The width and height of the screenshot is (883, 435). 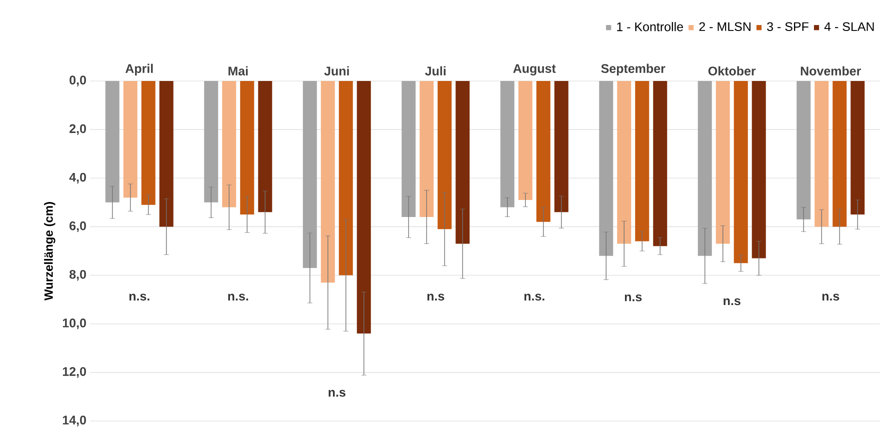 What do you see at coordinates (787, 27) in the screenshot?
I see `legend-label: 3 - SPF` at bounding box center [787, 27].